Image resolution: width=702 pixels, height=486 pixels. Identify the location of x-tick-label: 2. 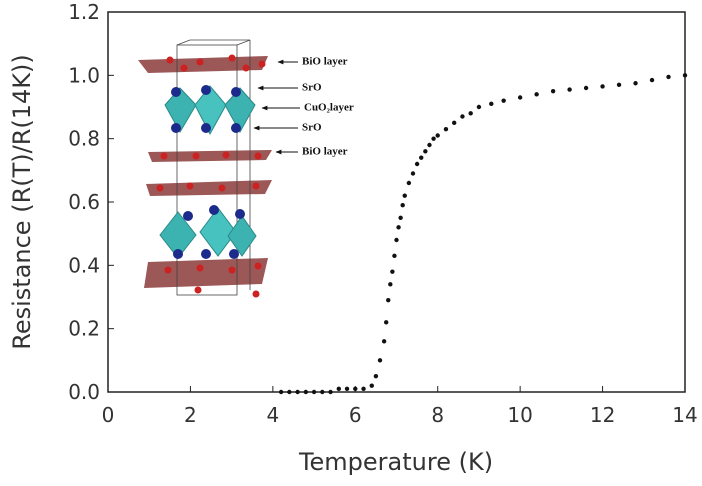
(190, 415).